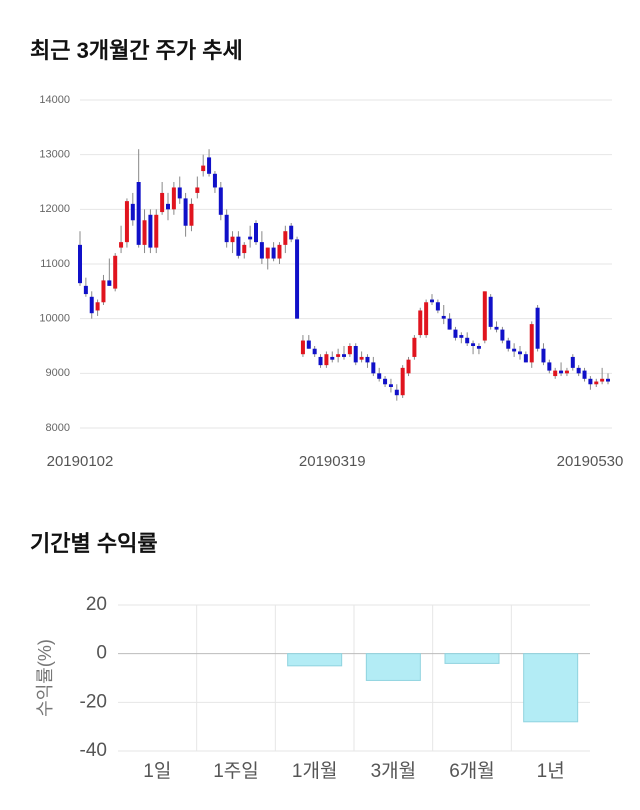 The width and height of the screenshot is (640, 810). I want to click on y-tick-label: 0, so click(101, 653).